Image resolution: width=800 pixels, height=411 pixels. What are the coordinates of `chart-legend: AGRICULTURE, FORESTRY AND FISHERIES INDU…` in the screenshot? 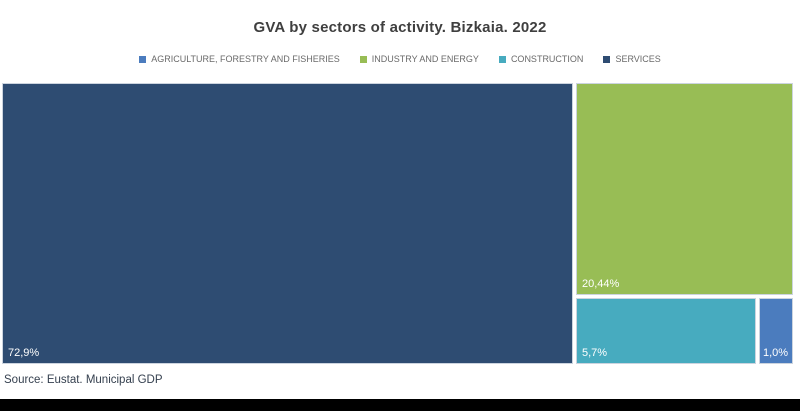 It's located at (400, 59).